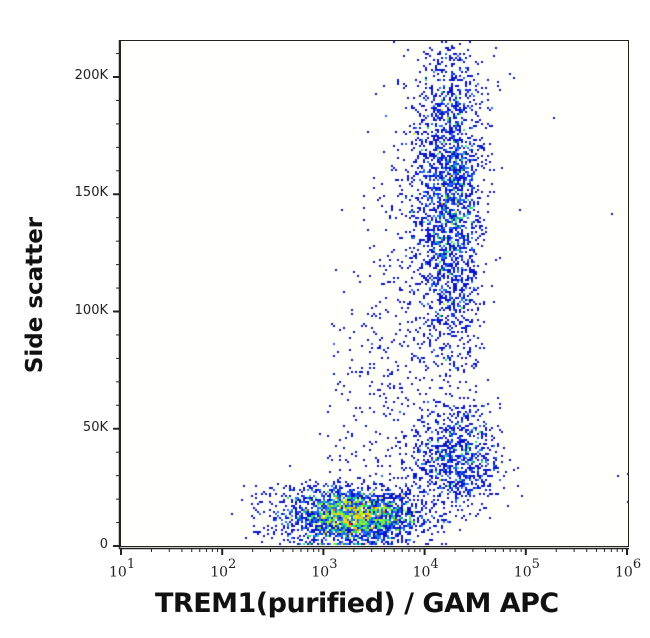  Describe the element at coordinates (122, 569) in the screenshot. I see `x-tick-label: 10¹` at that location.